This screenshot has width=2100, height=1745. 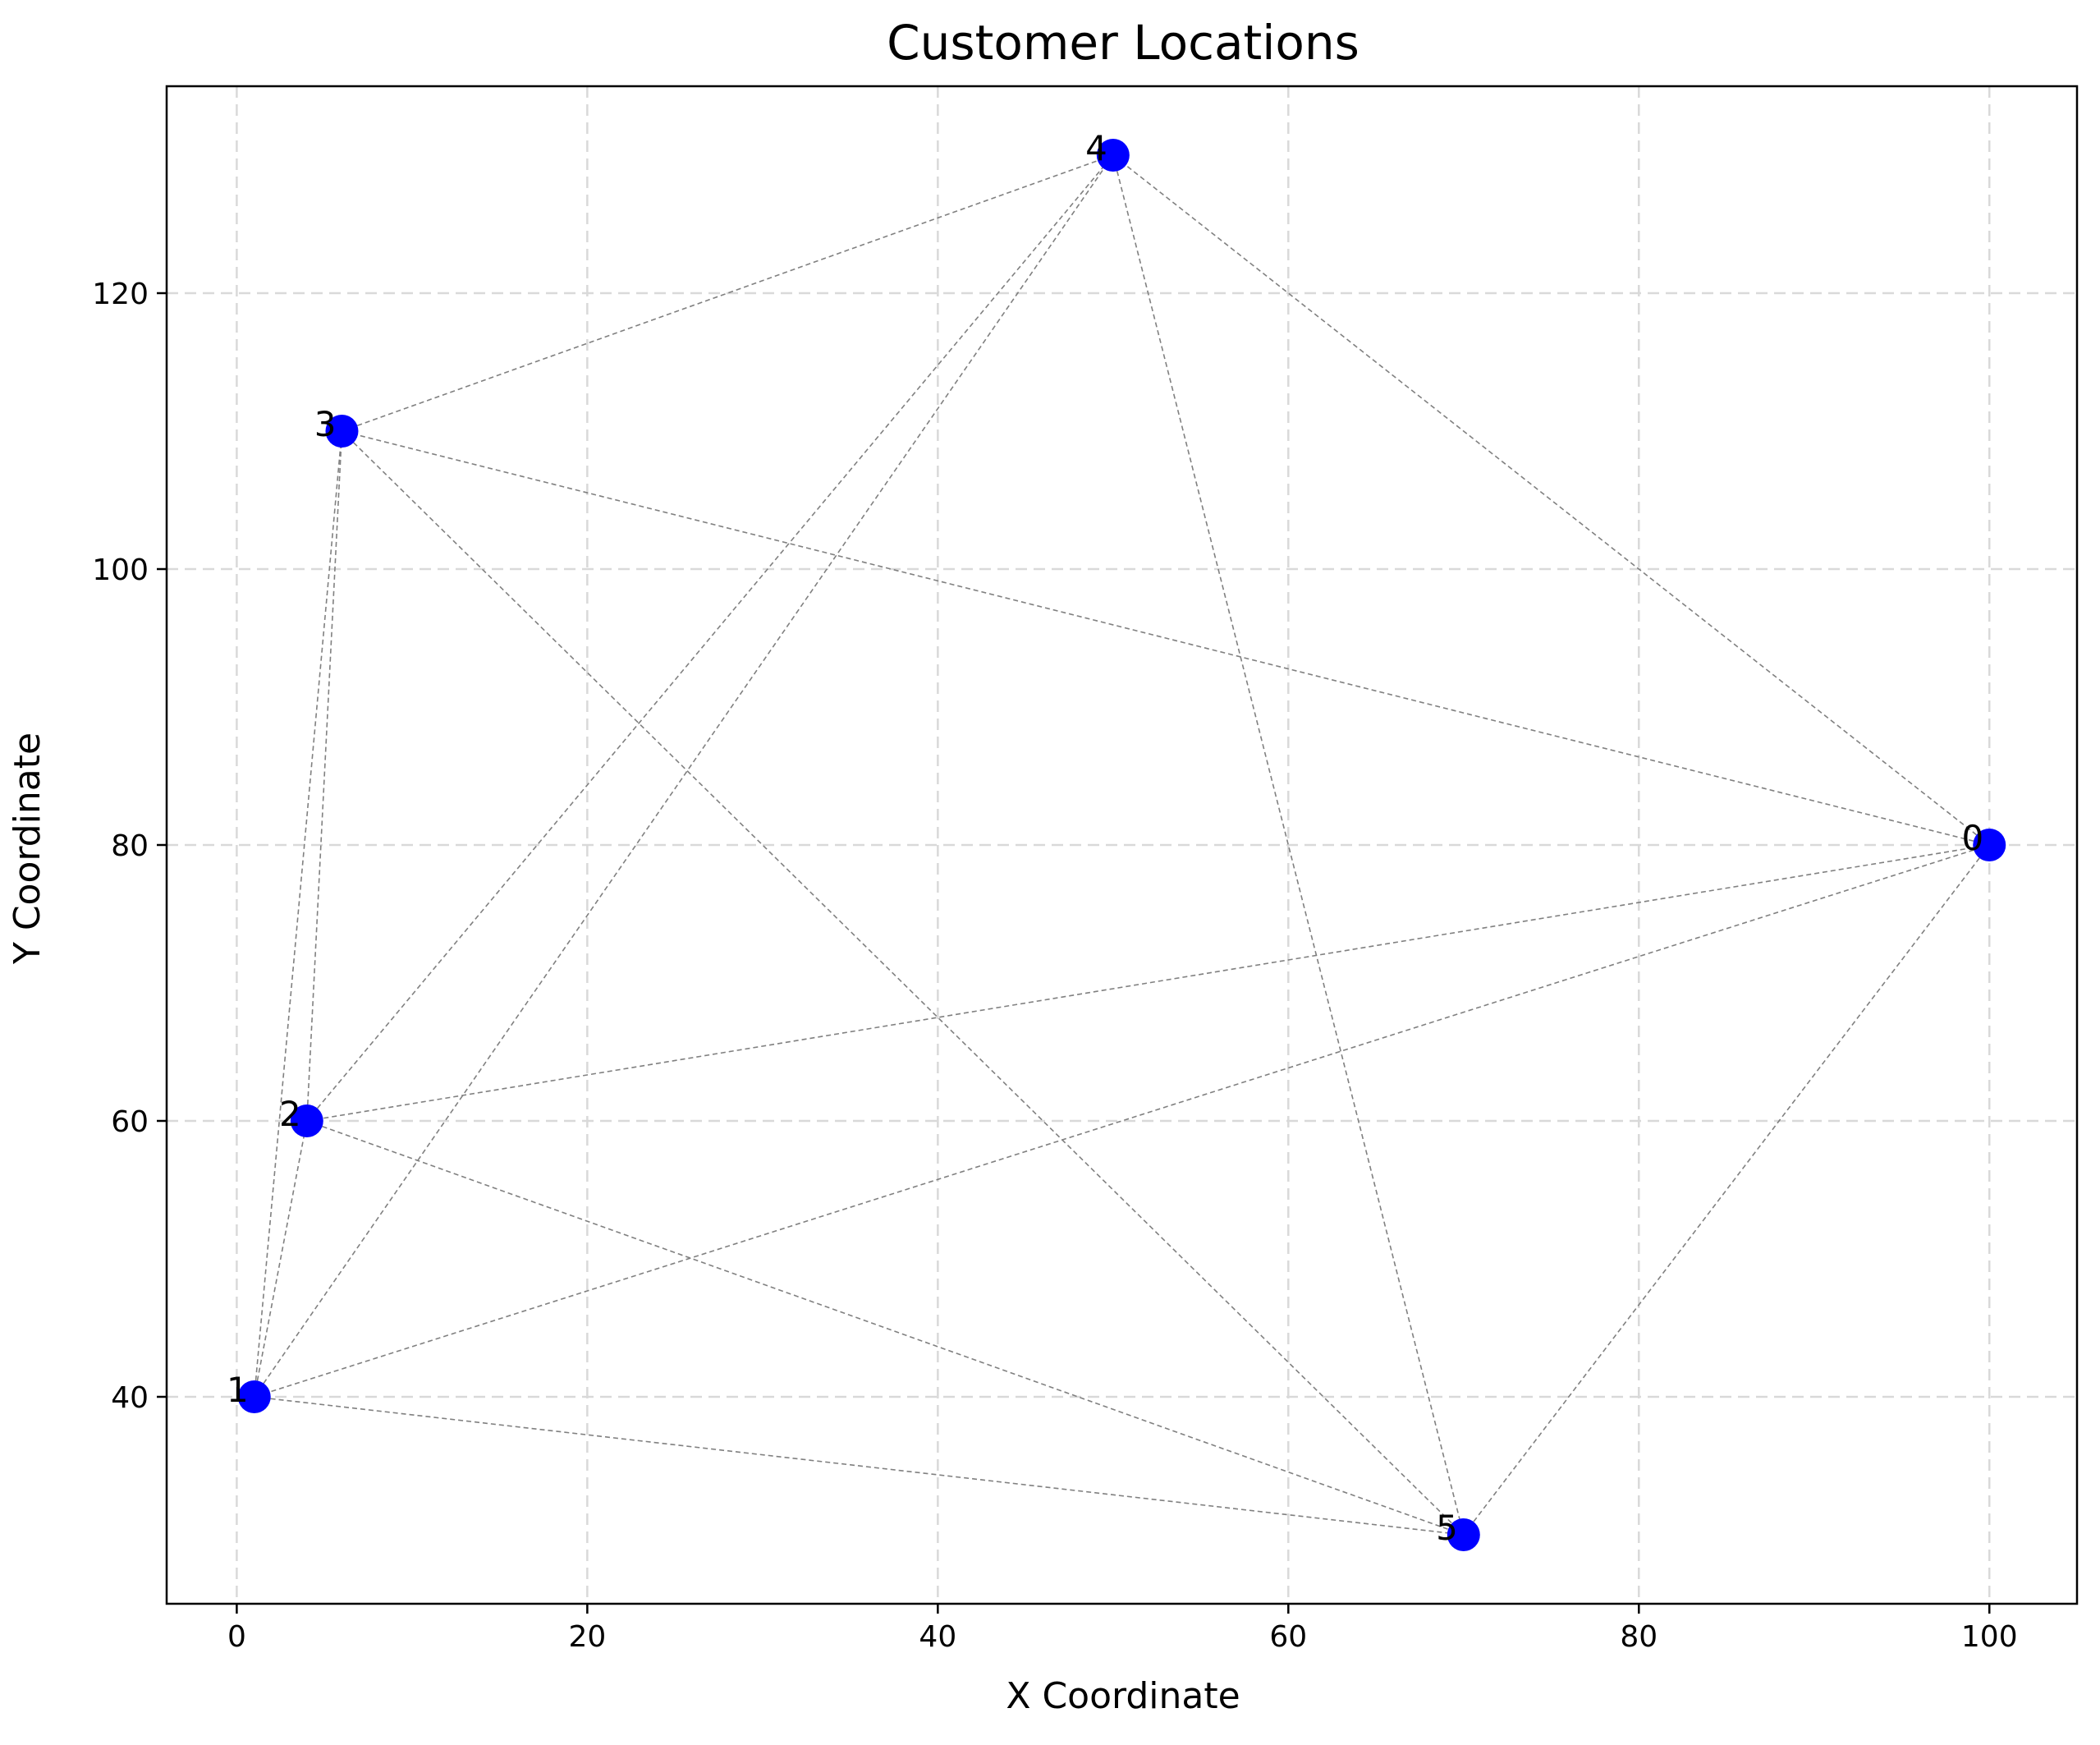 I want to click on x-axis-label: X Coordinate, so click(x=1123, y=1696).